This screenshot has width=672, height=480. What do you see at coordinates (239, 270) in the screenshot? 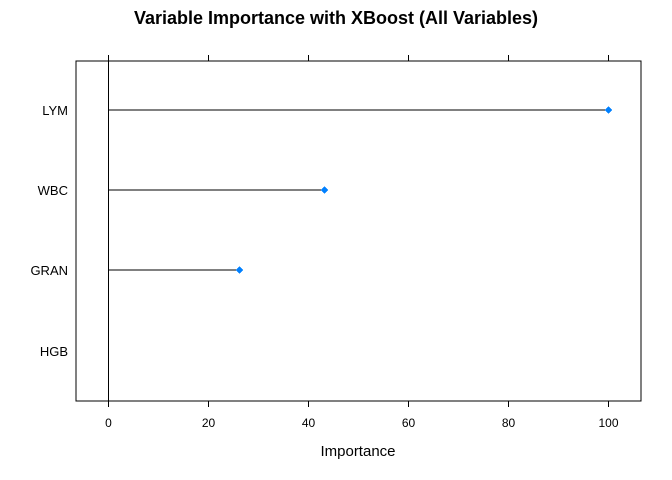
I see `point-gran` at bounding box center [239, 270].